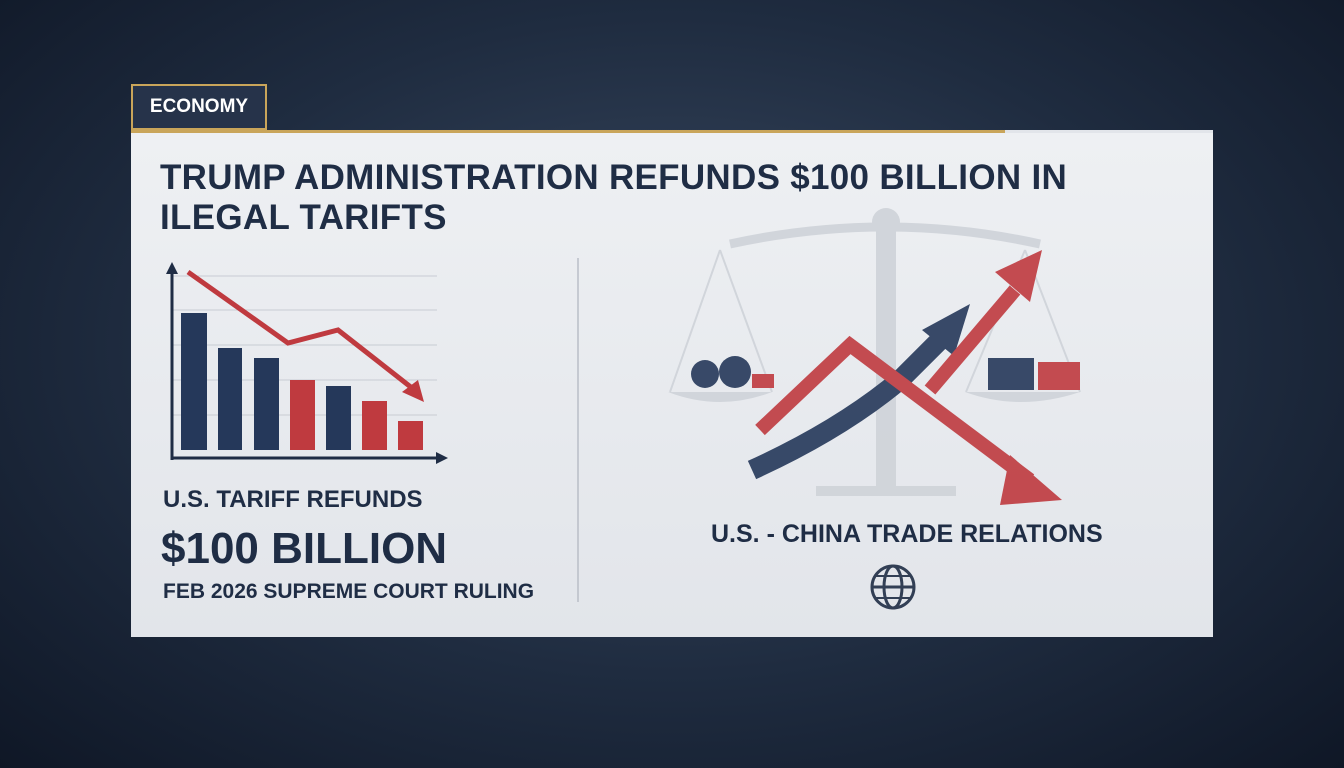 The height and width of the screenshot is (768, 1344). What do you see at coordinates (907, 534) in the screenshot?
I see `trade-label: U.S. - CHINA TRADE RELATIONS` at bounding box center [907, 534].